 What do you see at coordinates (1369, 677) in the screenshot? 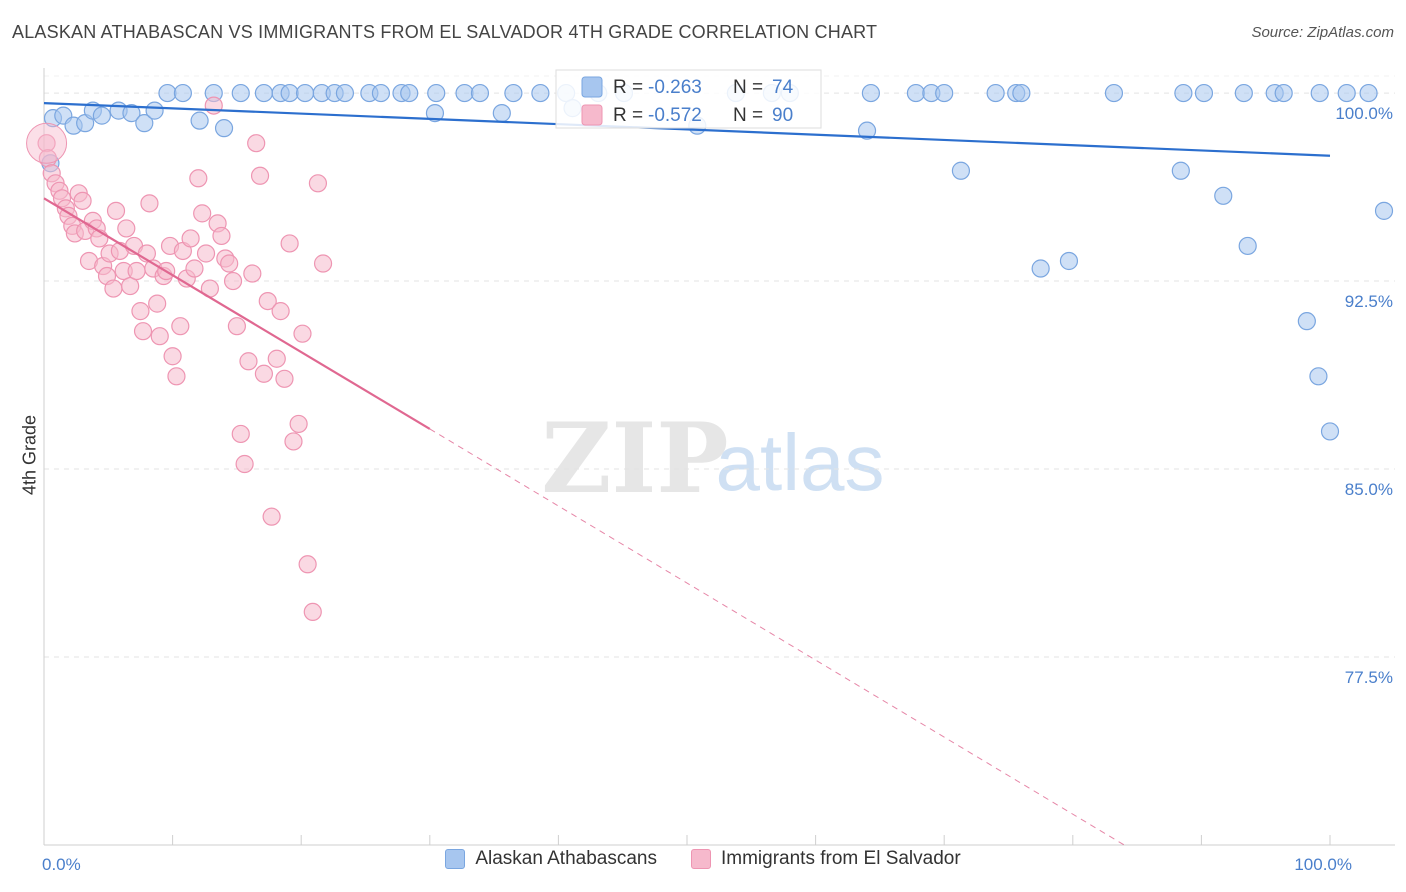
I see `y-tick-label: 77.5%` at bounding box center [1369, 677].